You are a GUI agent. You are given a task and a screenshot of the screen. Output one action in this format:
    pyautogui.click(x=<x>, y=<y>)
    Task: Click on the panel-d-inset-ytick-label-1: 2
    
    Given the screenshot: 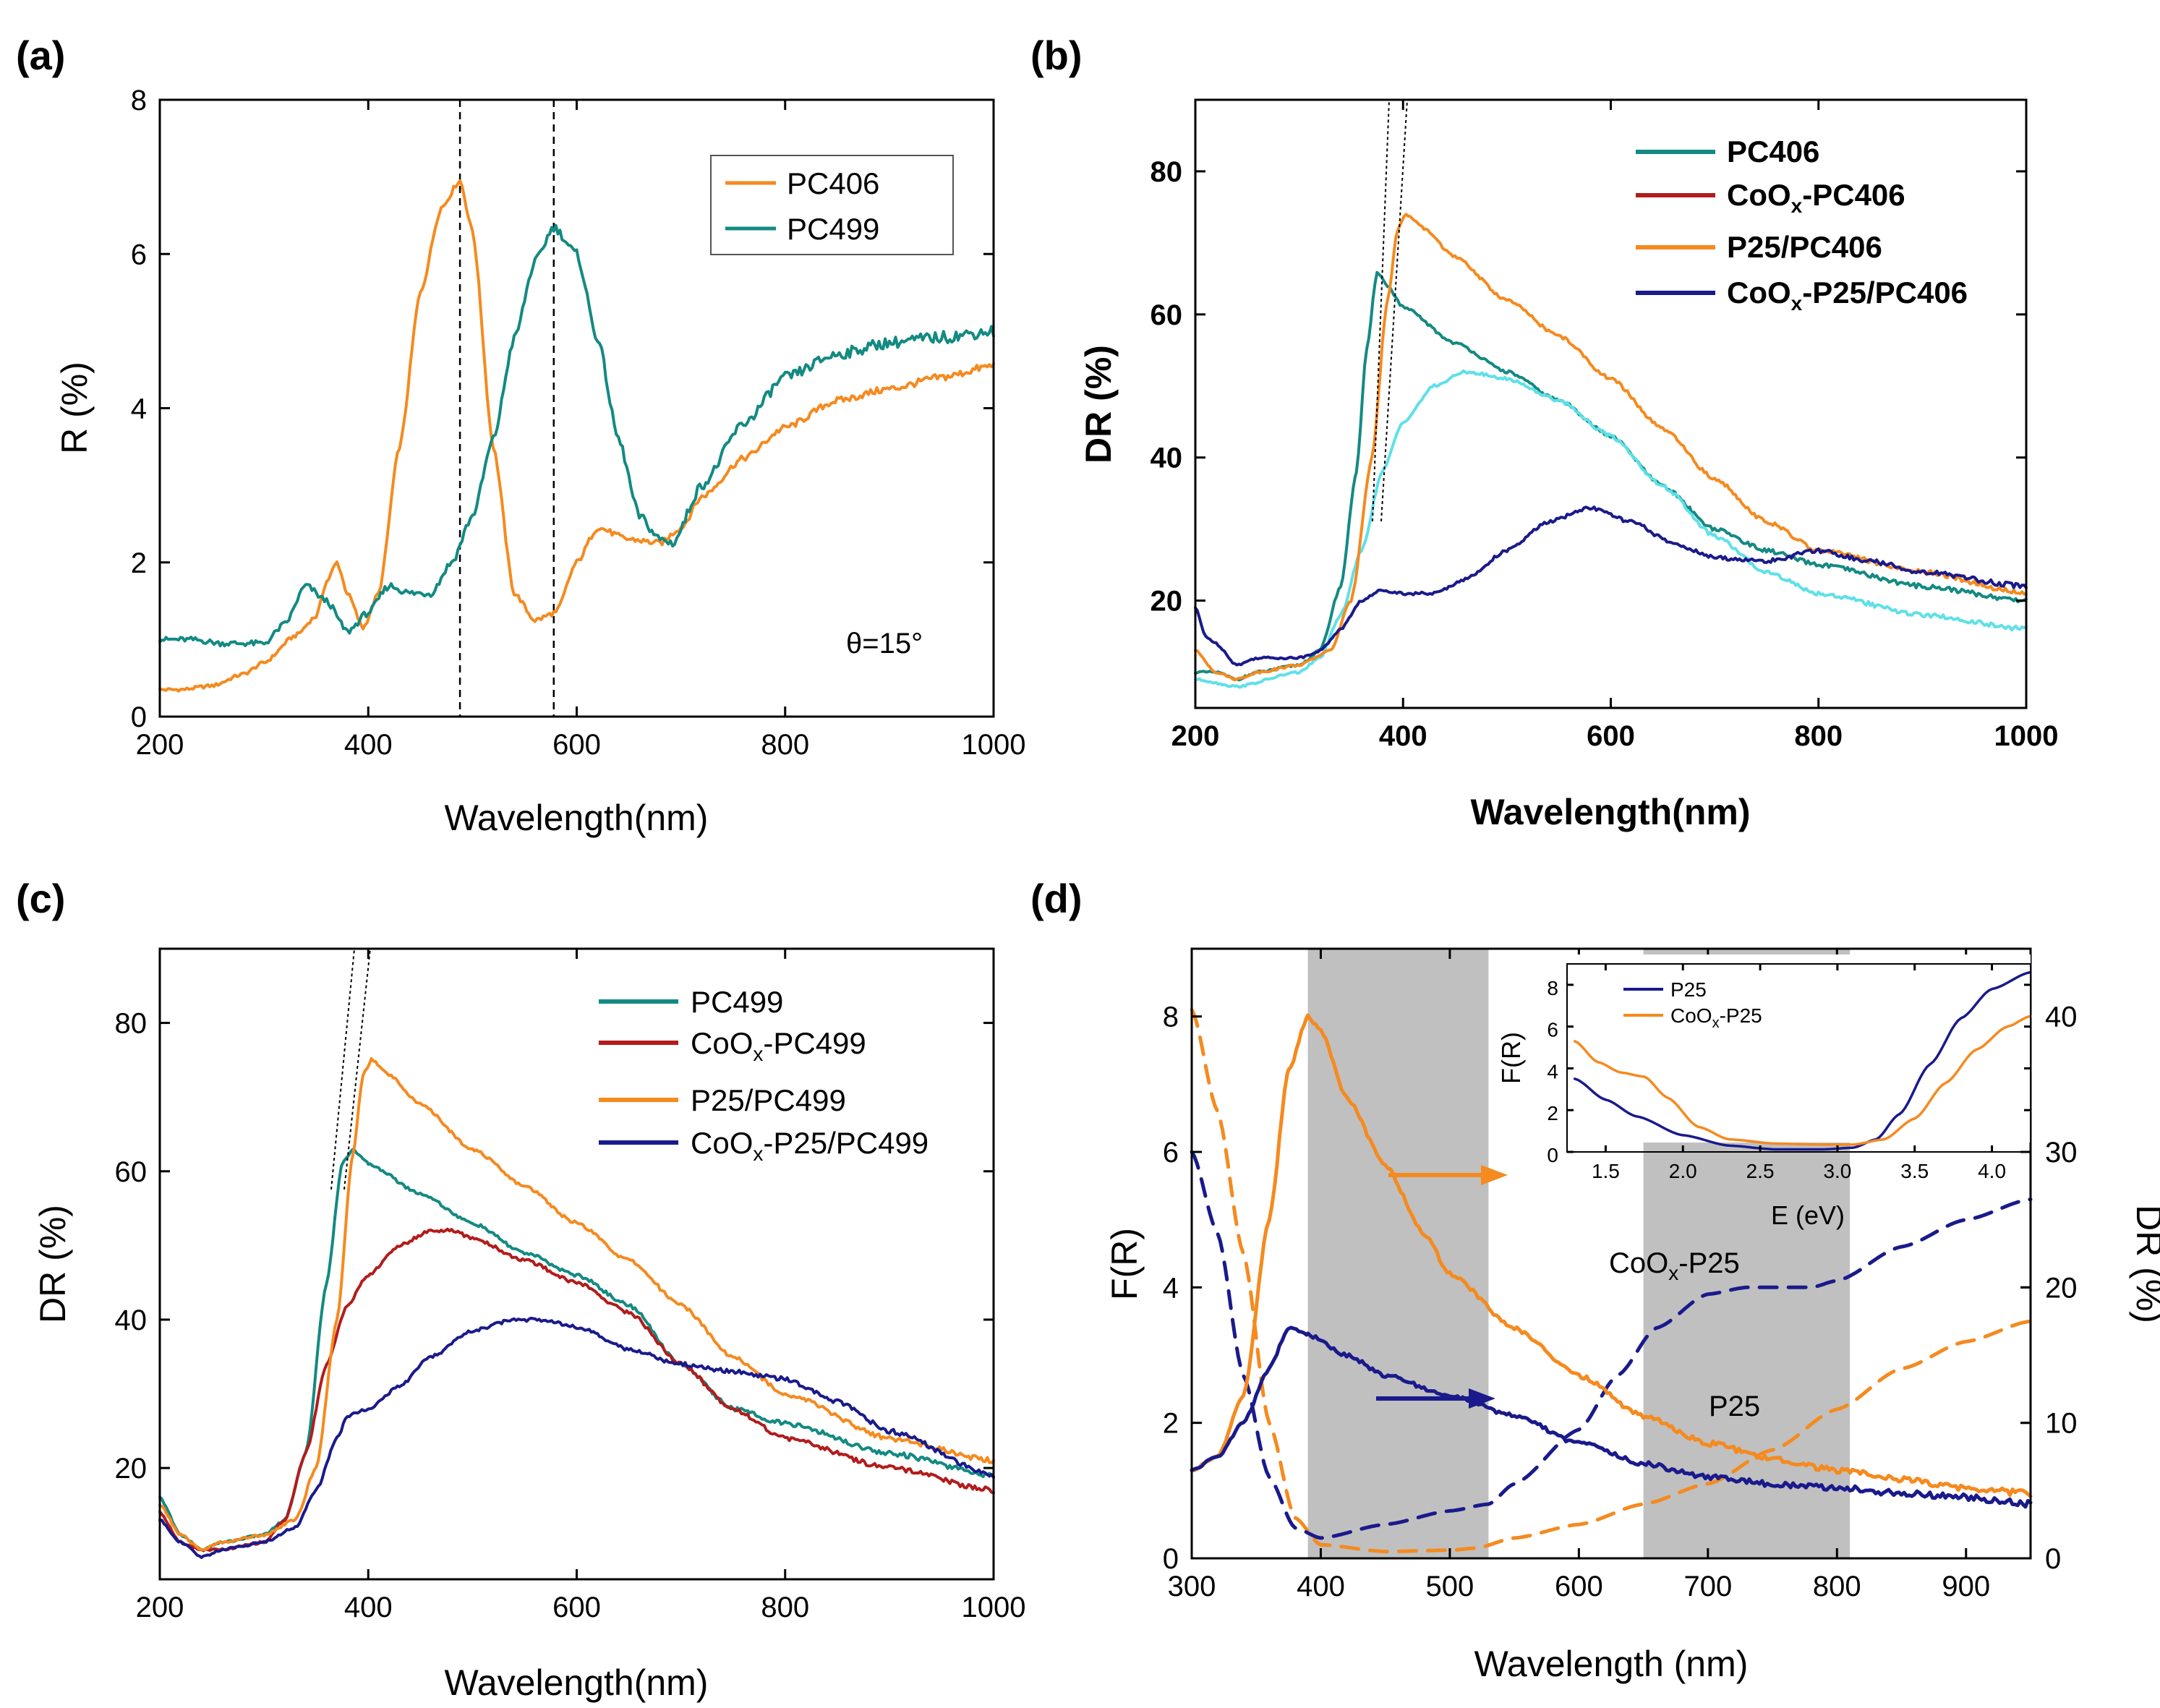 What is the action you would take?
    pyautogui.click(x=1552, y=1113)
    